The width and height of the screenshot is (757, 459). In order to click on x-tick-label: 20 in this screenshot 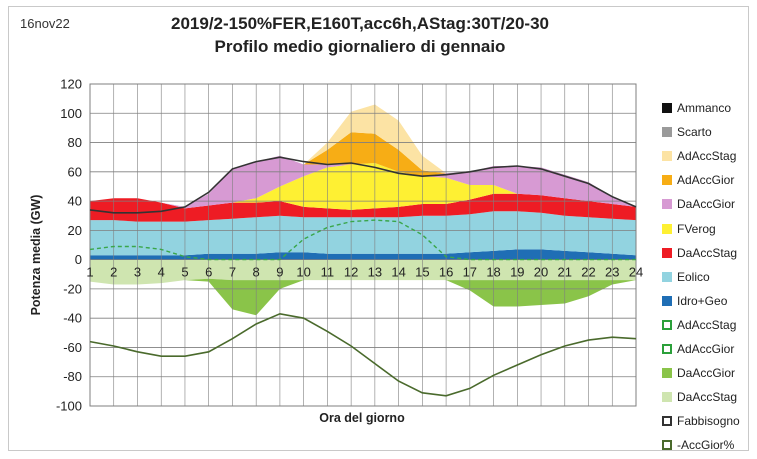, I will do `click(541, 272)`.